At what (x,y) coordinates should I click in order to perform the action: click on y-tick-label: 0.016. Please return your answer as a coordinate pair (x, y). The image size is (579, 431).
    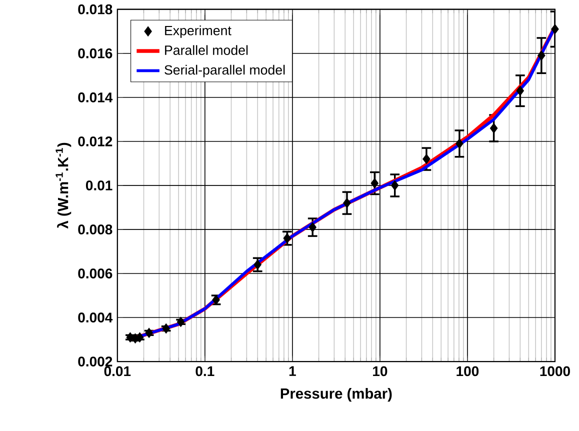
    Looking at the image, I should click on (95, 53).